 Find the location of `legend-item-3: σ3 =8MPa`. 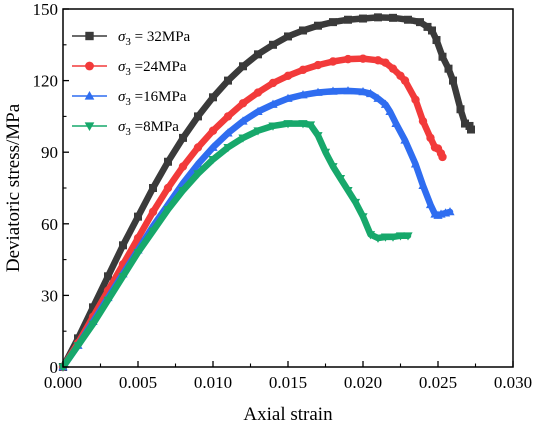

legend-item-3: σ3 =8MPa is located at coordinates (125, 128).